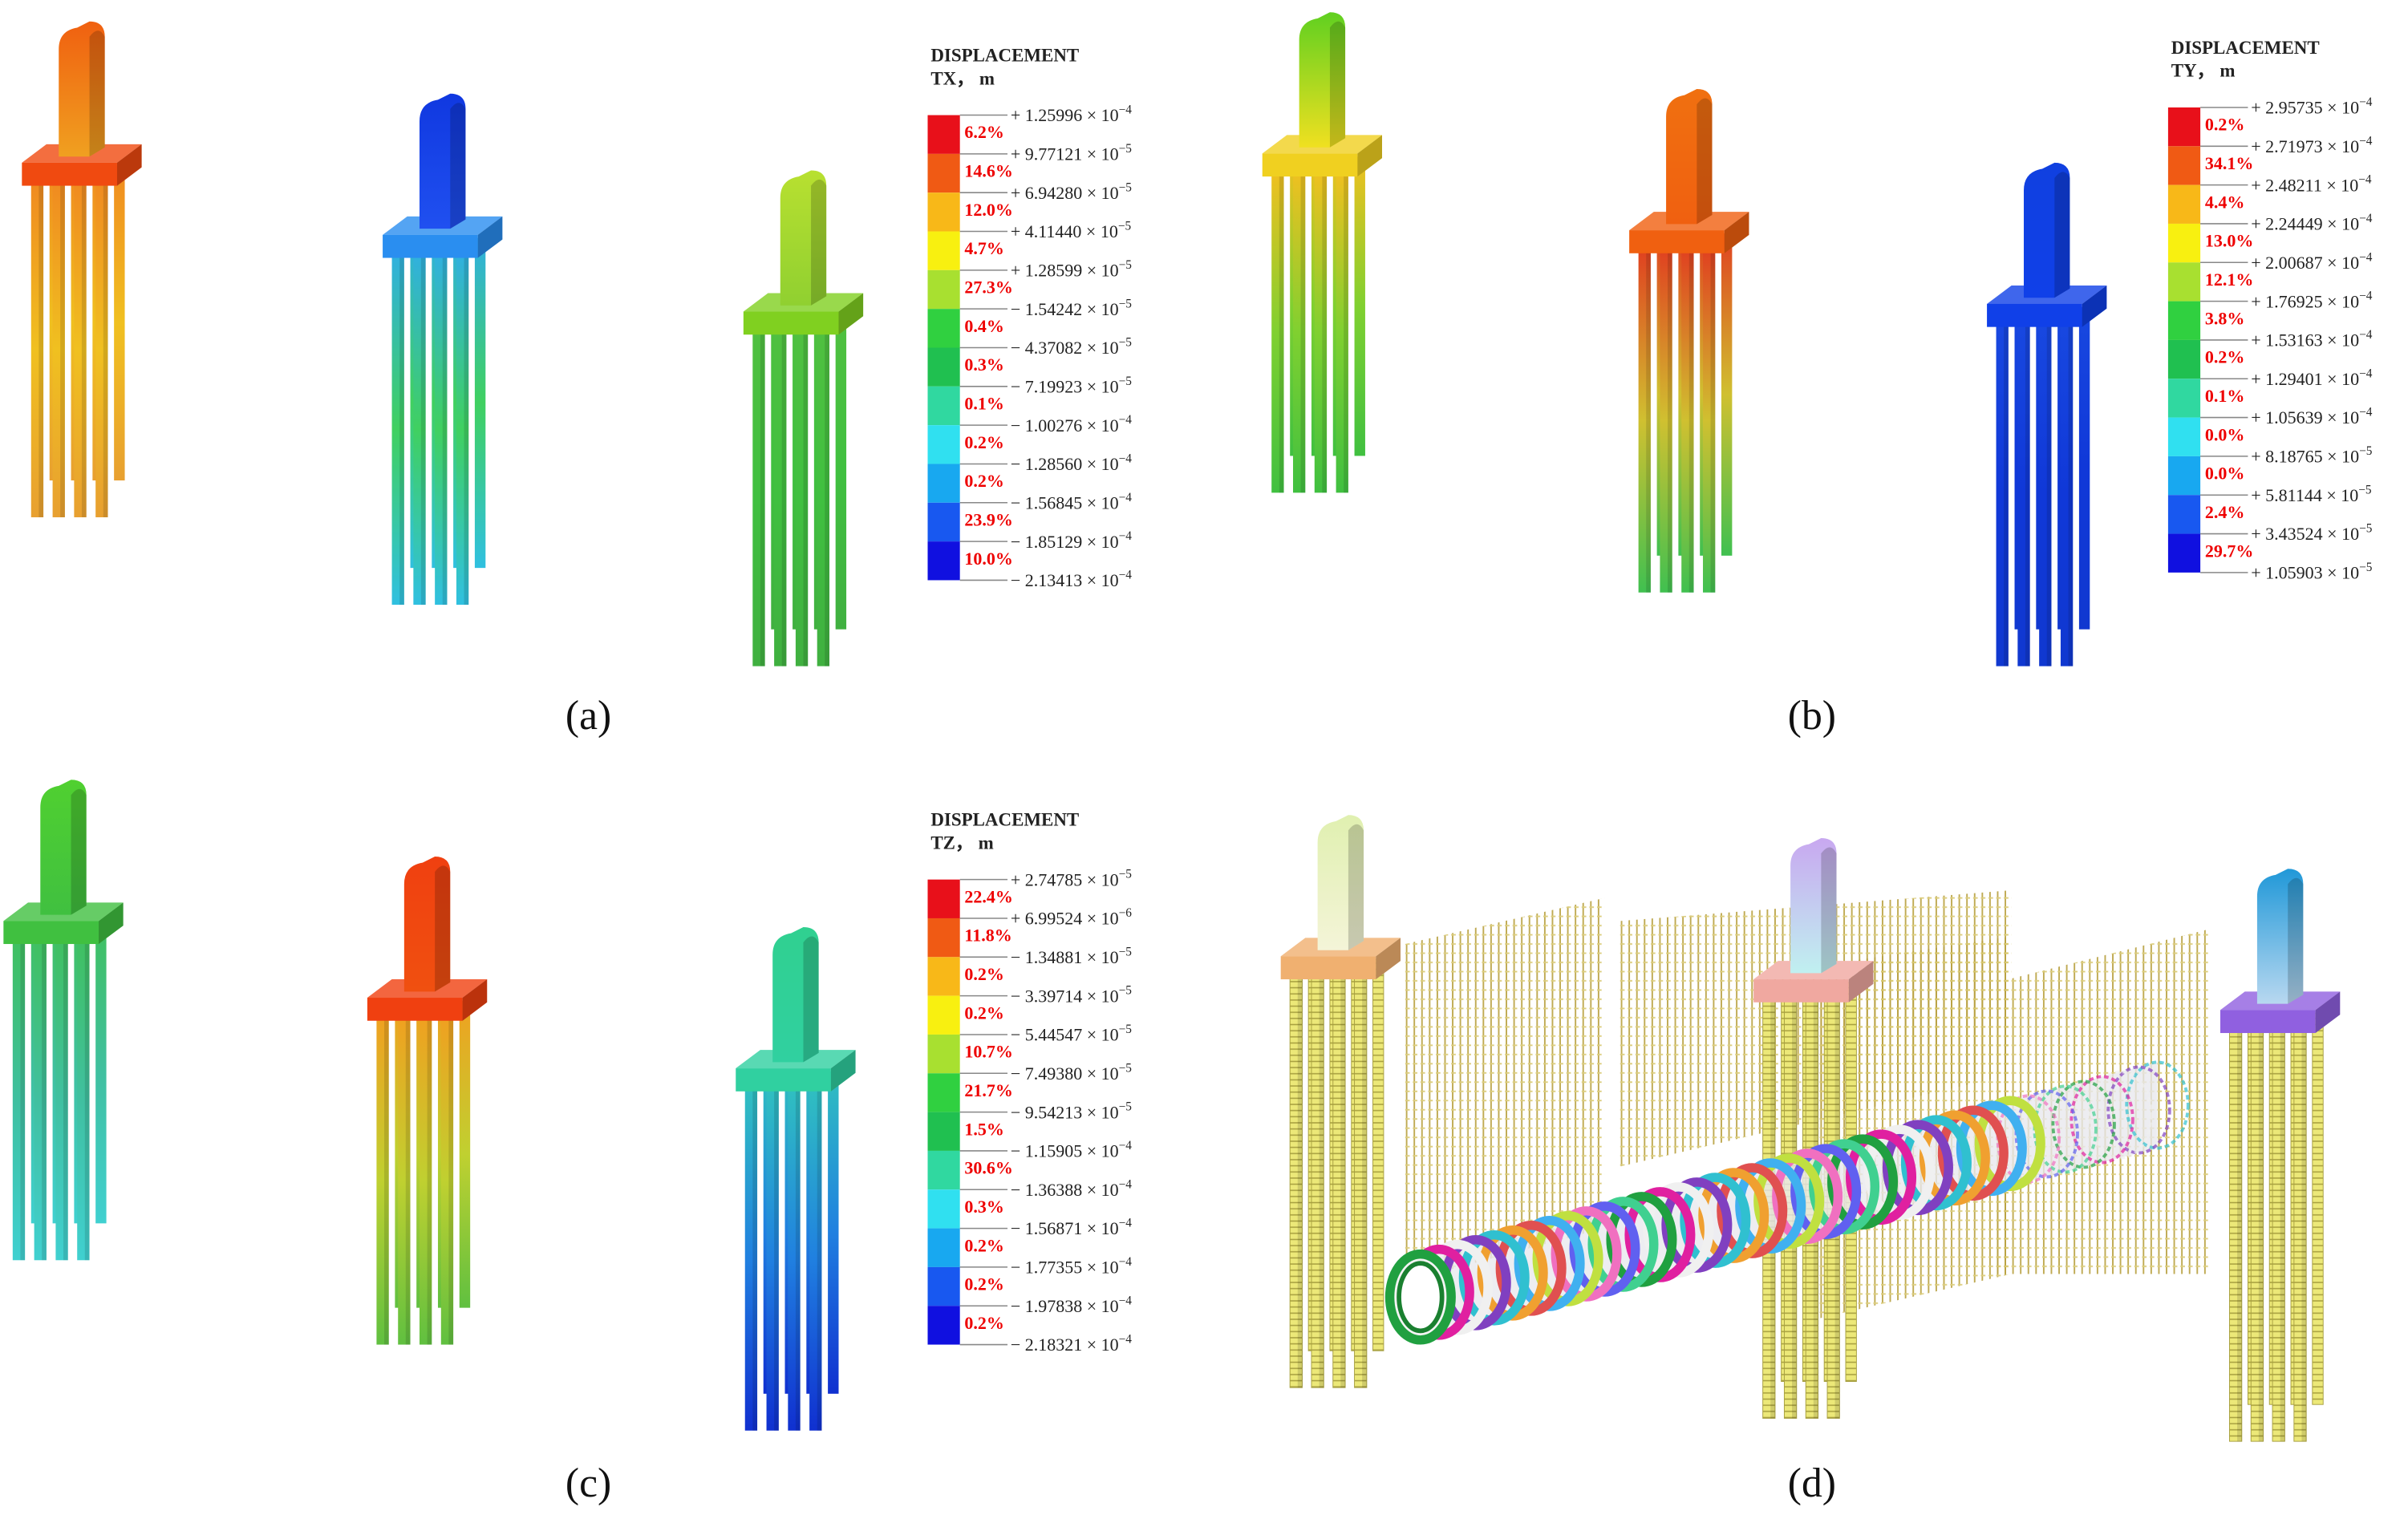 This screenshot has height=1515, width=2408. Describe the element at coordinates (589, 1483) in the screenshot. I see `panel-label: (c)` at that location.